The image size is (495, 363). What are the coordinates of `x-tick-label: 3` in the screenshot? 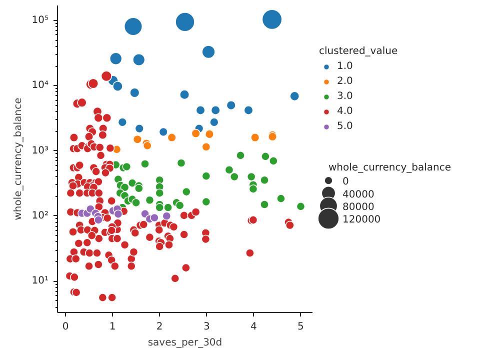 It's located at (206, 327).